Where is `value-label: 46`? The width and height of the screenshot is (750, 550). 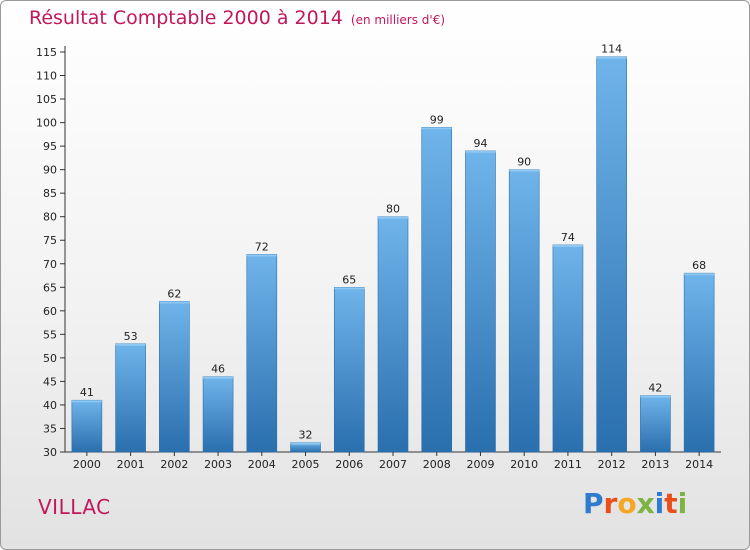 value-label: 46 is located at coordinates (218, 369).